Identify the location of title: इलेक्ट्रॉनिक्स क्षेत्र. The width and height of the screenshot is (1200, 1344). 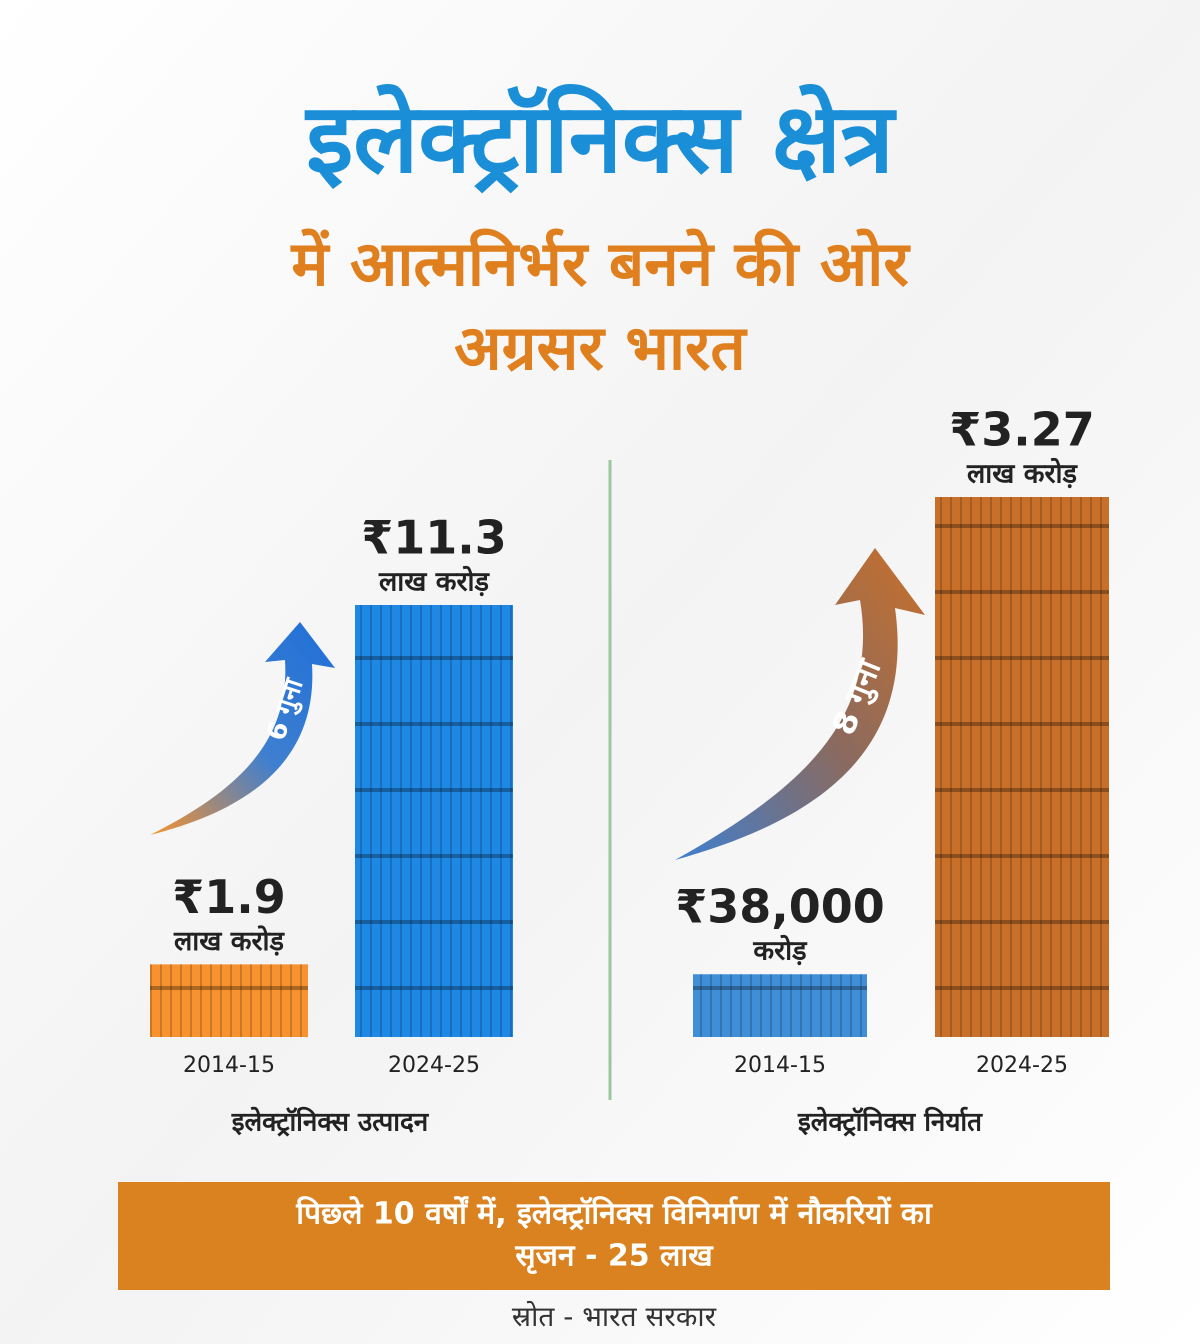
(600, 138).